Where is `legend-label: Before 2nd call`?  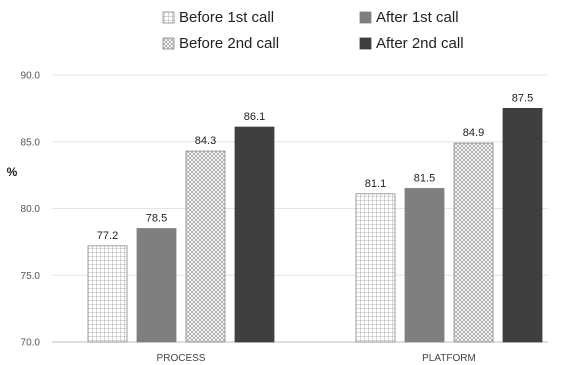
legend-label: Before 2nd call is located at coordinates (229, 43).